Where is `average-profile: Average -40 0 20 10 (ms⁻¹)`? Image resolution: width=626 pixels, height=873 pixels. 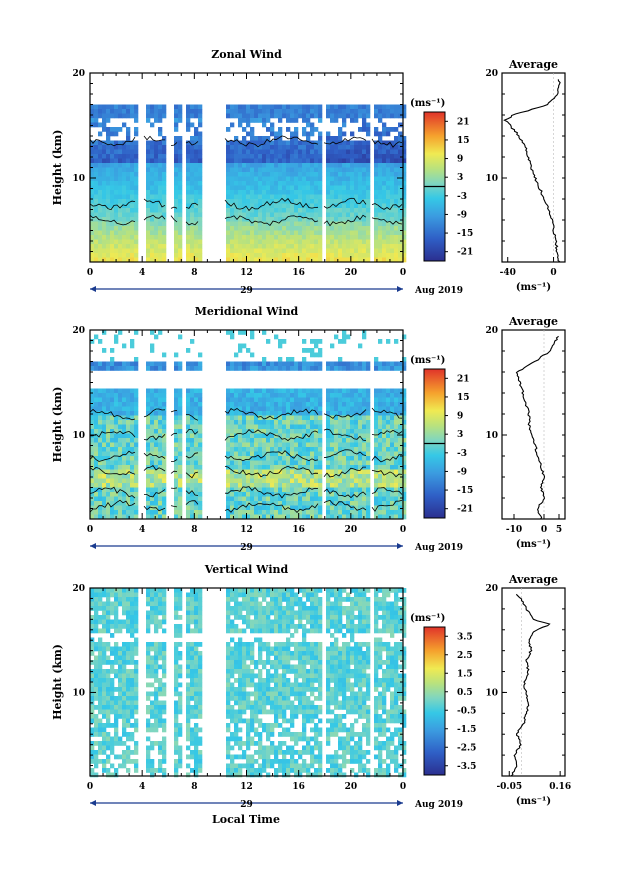 average-profile: Average -40 0 20 10 (ms⁻¹) is located at coordinates (525, 175).